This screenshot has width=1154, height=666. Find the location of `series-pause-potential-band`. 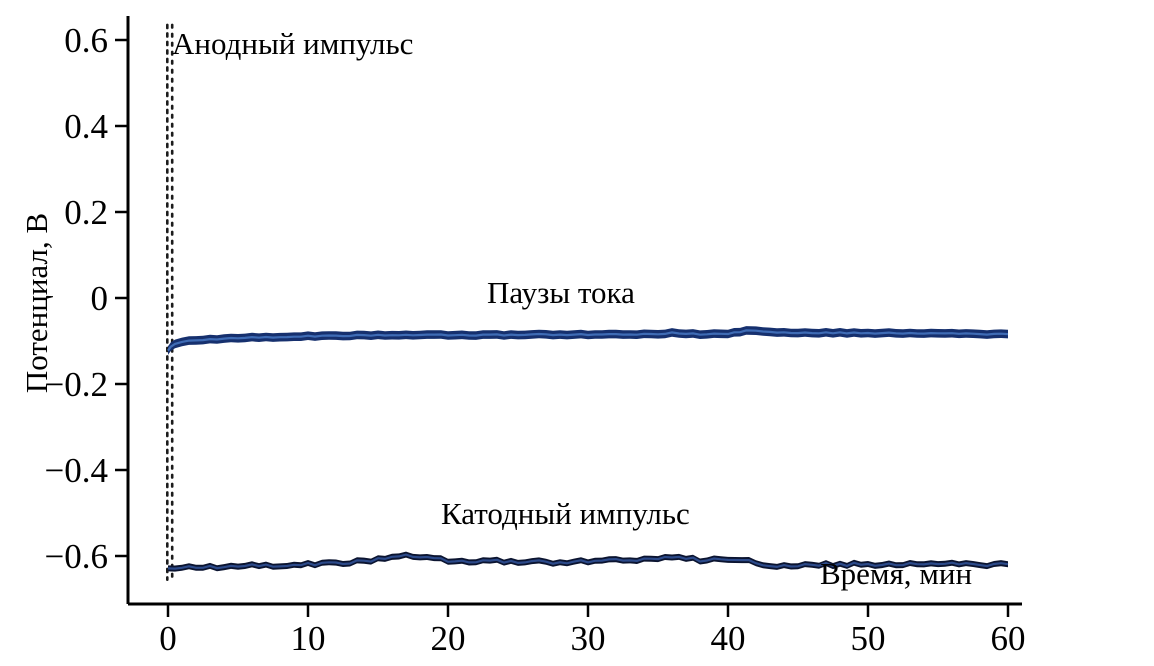

series-pause-potential-band is located at coordinates (588, 340).